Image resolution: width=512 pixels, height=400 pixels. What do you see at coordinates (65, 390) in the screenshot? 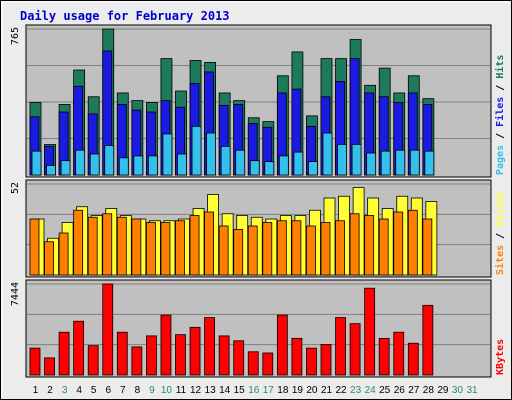
I see `day-label-3: 3` at bounding box center [65, 390].